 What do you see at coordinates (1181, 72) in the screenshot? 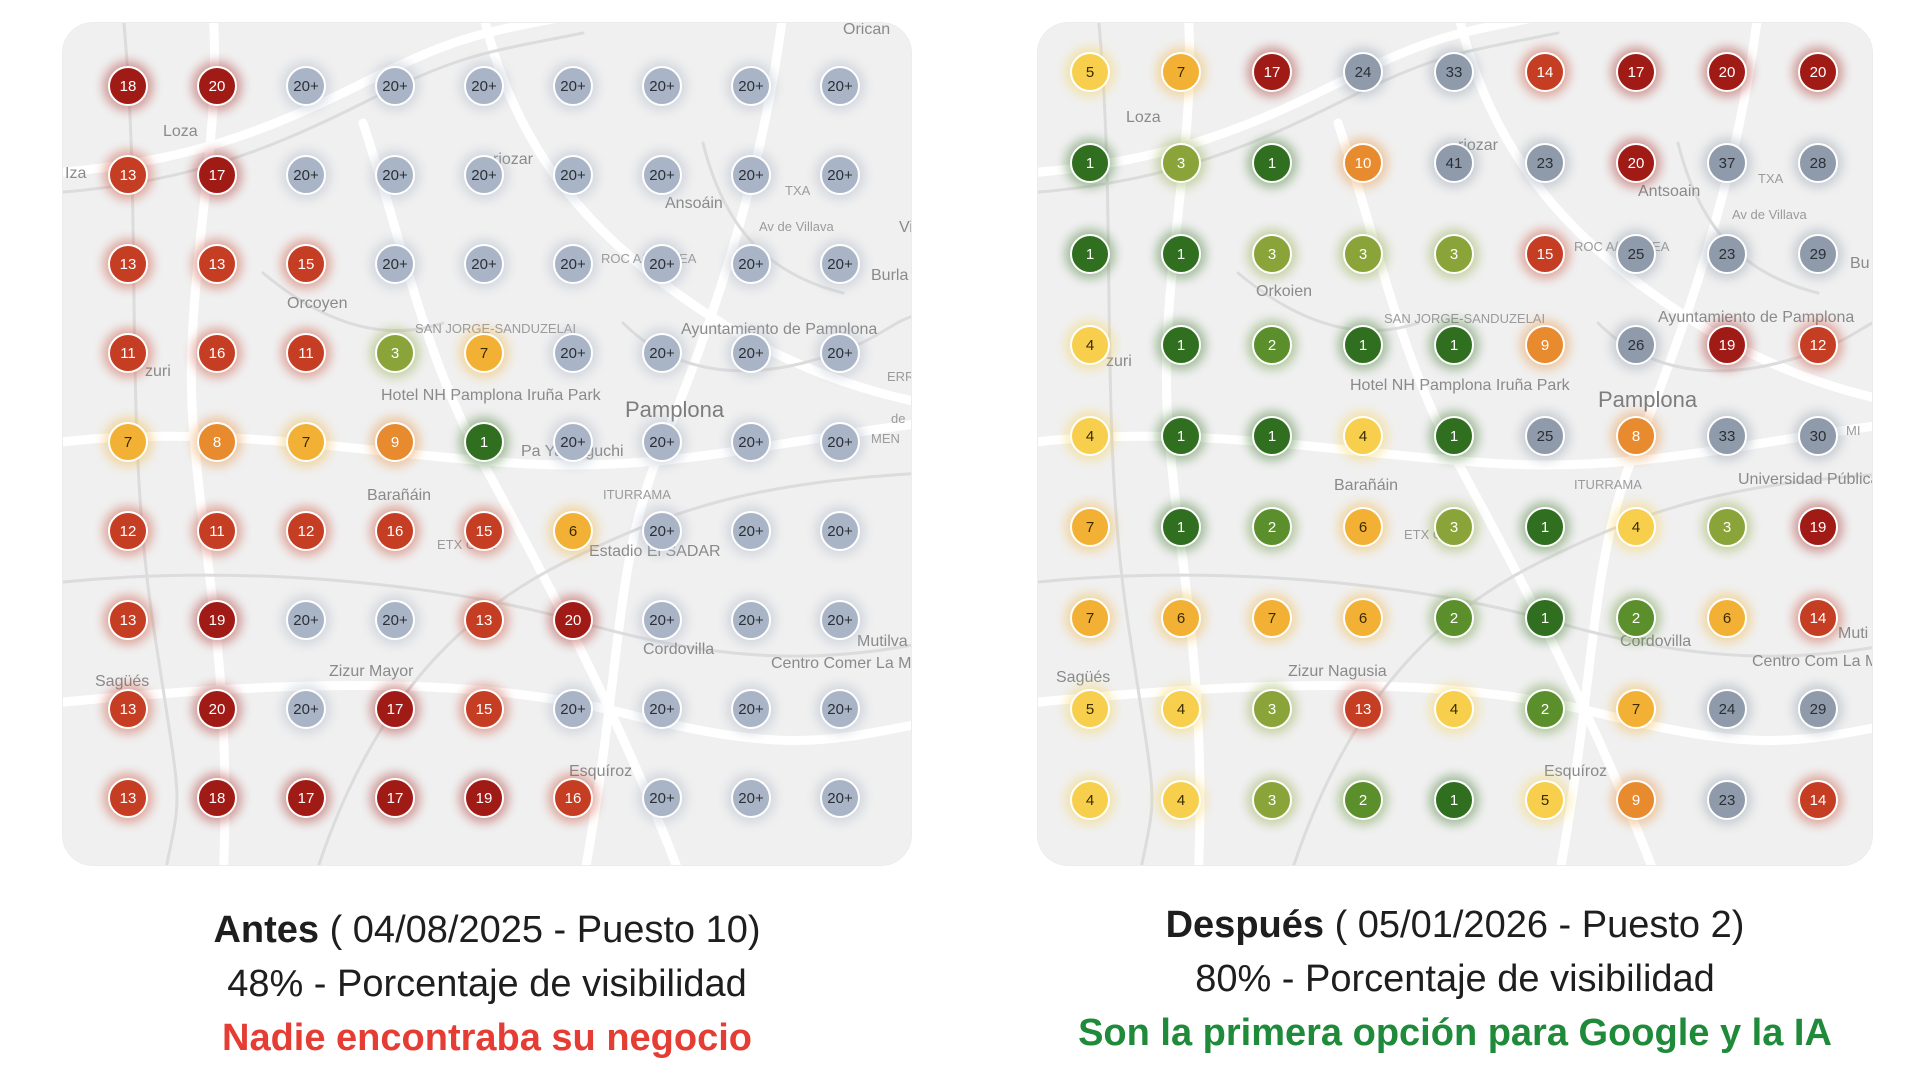
I see `after-rank-marker-r1-c2: 7` at bounding box center [1181, 72].